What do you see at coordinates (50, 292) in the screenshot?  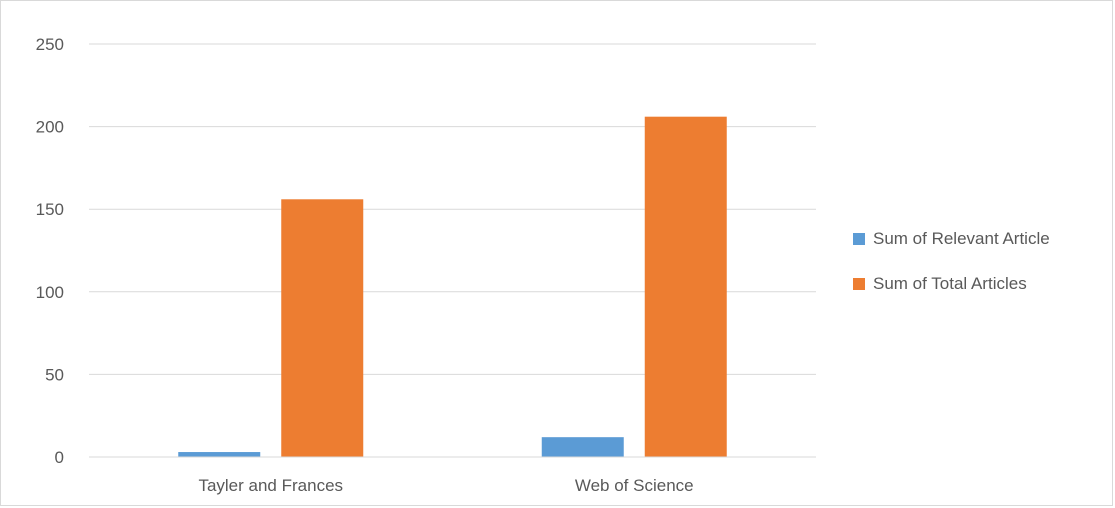 I see `y-tick-label: 100` at bounding box center [50, 292].